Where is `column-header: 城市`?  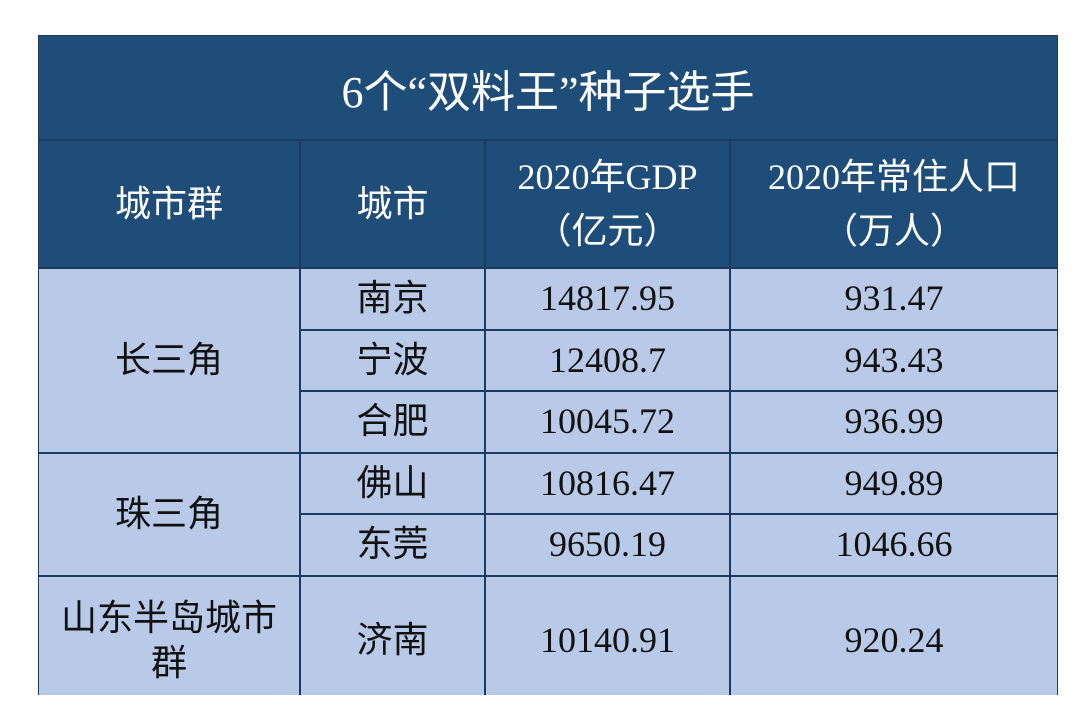
column-header: 城市 is located at coordinates (392, 204).